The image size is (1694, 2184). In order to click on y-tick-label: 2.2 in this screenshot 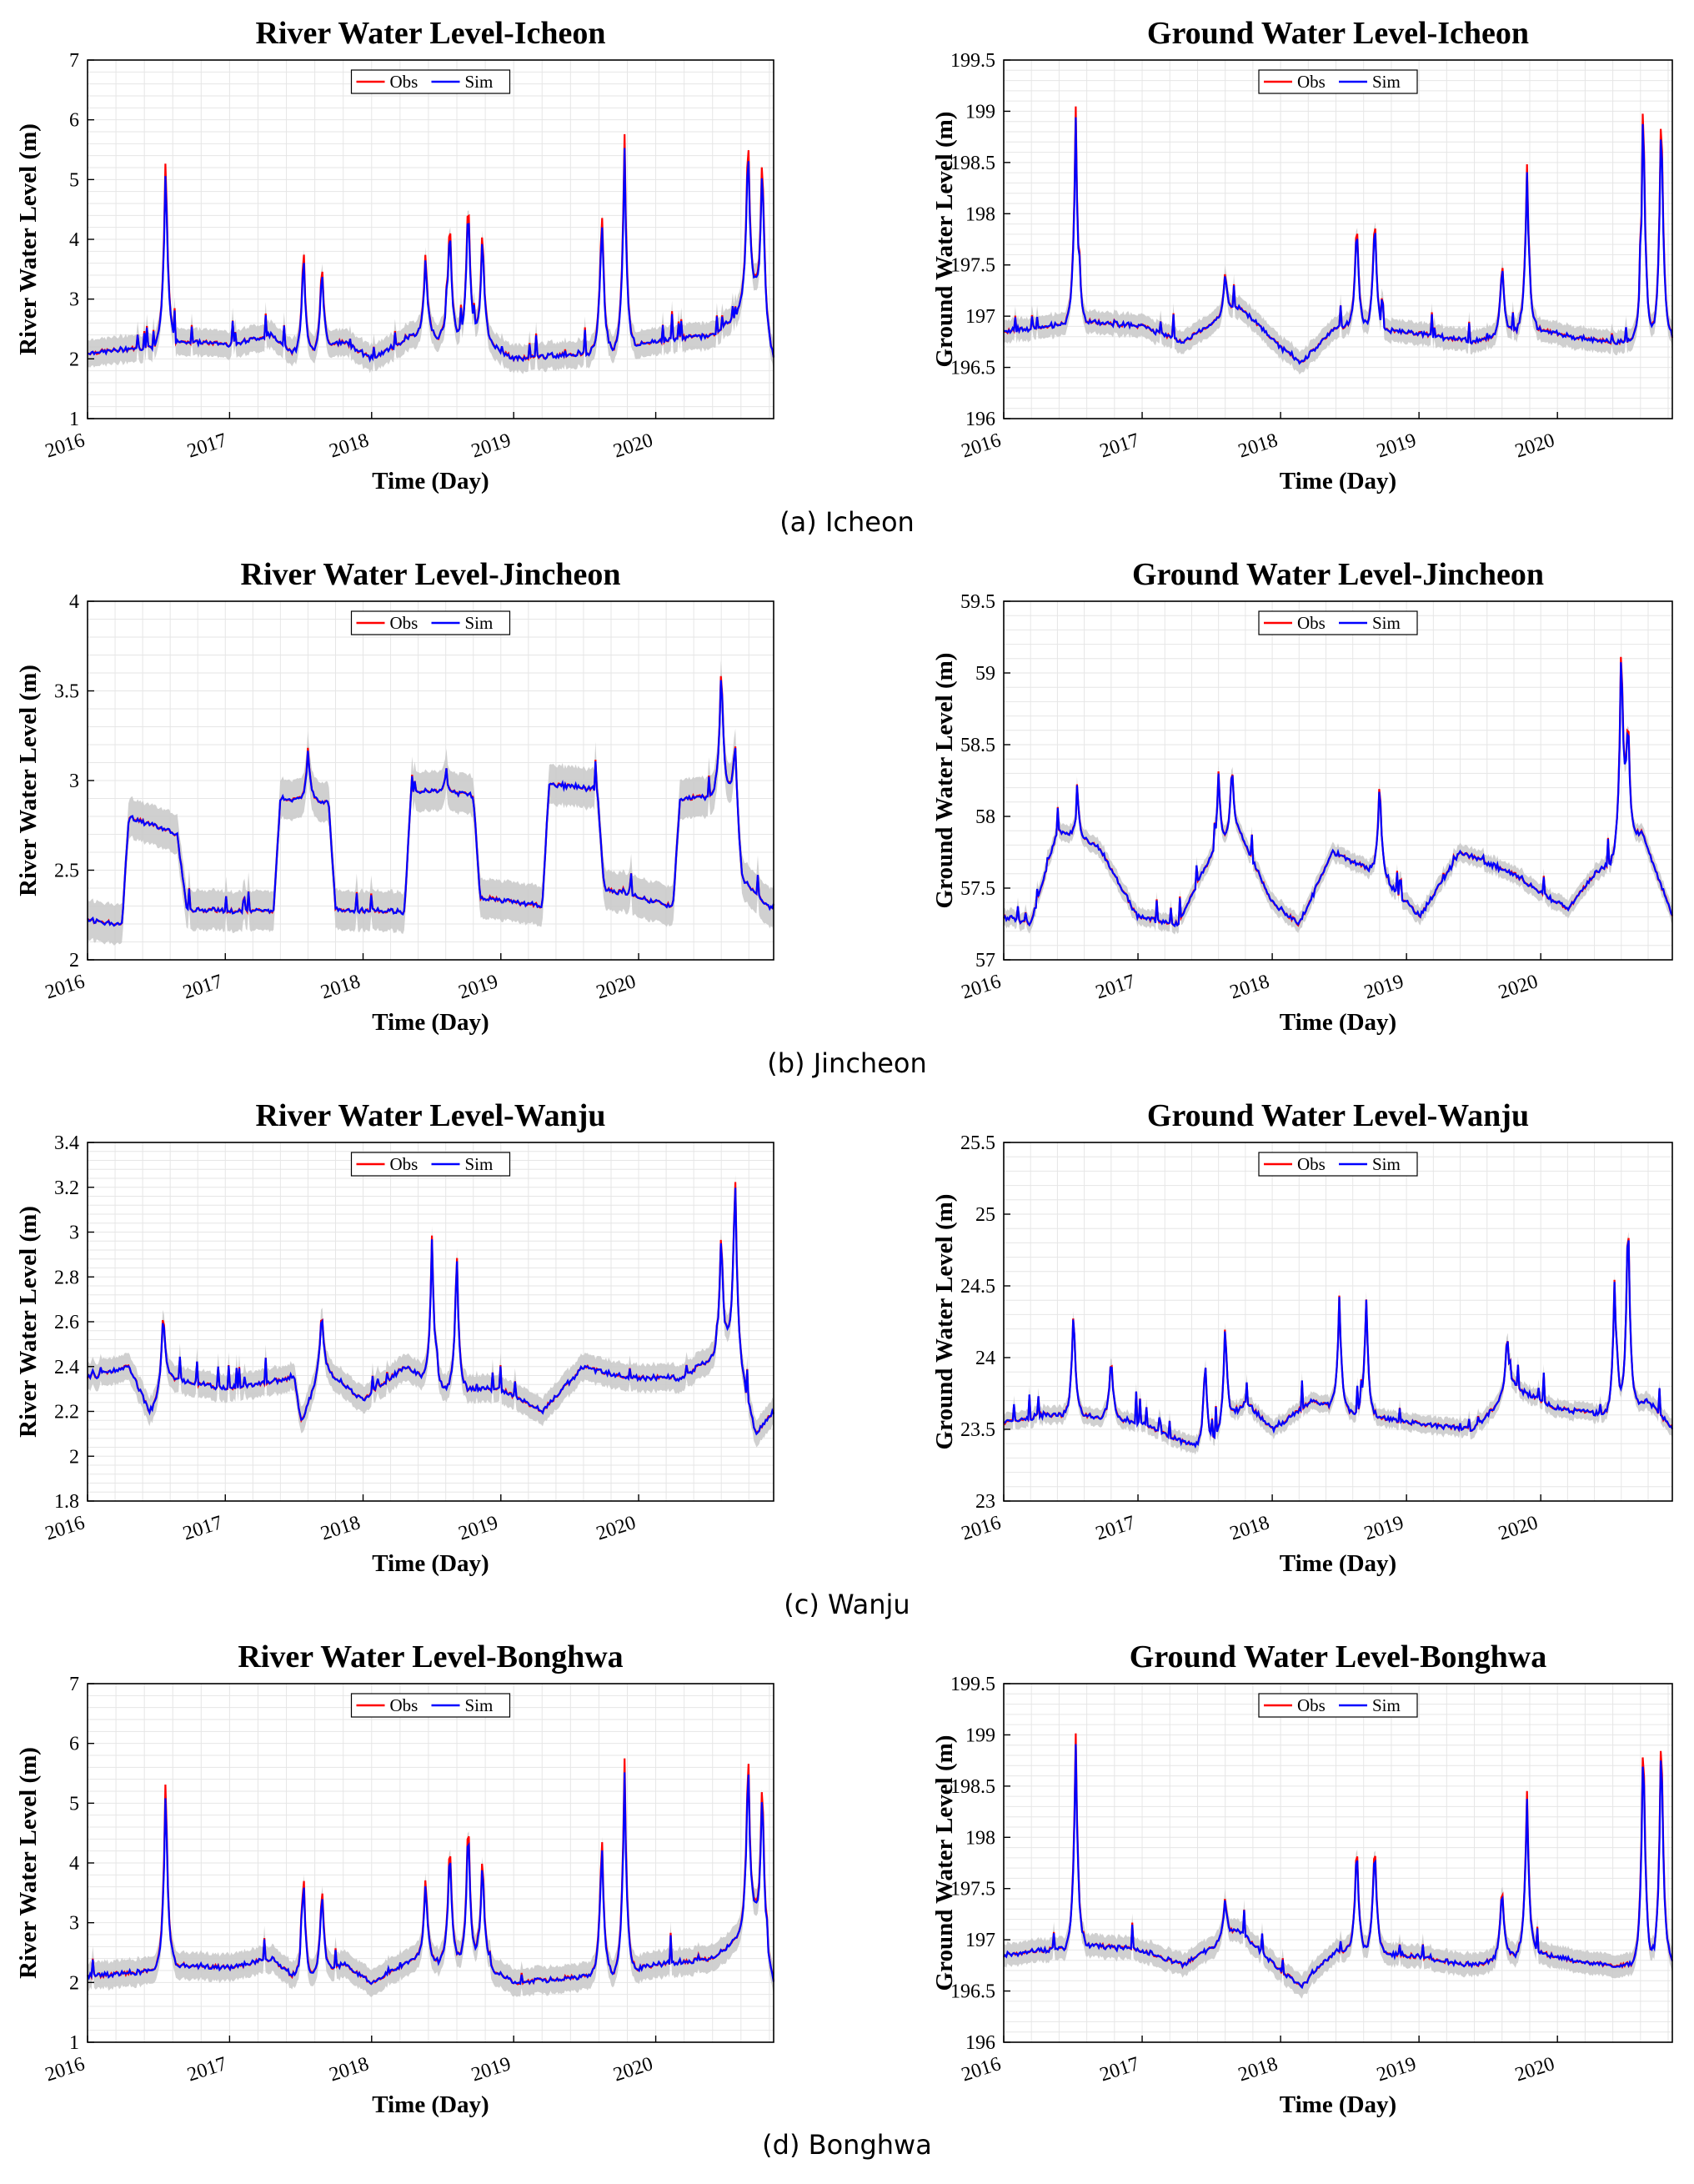, I will do `click(66, 1412)`.